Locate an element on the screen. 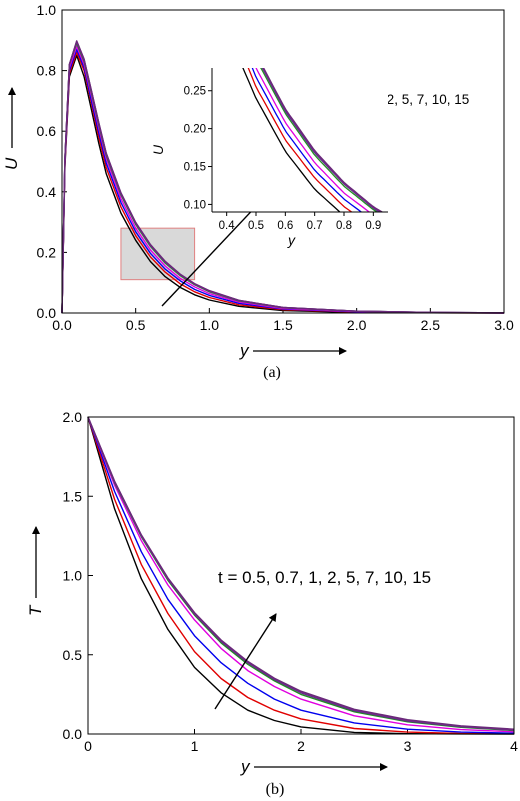 Image resolution: width=520 pixels, height=801 pixels. y-tick-label: 0.6 is located at coordinates (47, 131).